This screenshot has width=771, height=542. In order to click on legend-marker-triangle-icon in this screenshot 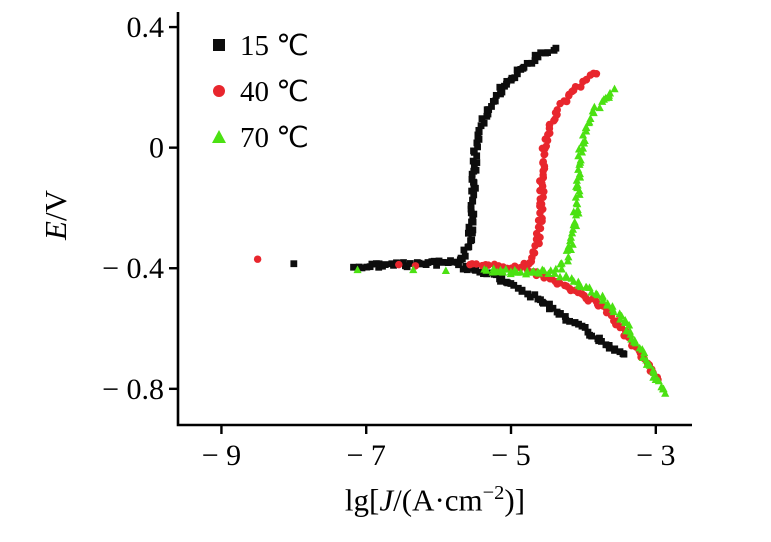, I will do `click(225, 137)`.